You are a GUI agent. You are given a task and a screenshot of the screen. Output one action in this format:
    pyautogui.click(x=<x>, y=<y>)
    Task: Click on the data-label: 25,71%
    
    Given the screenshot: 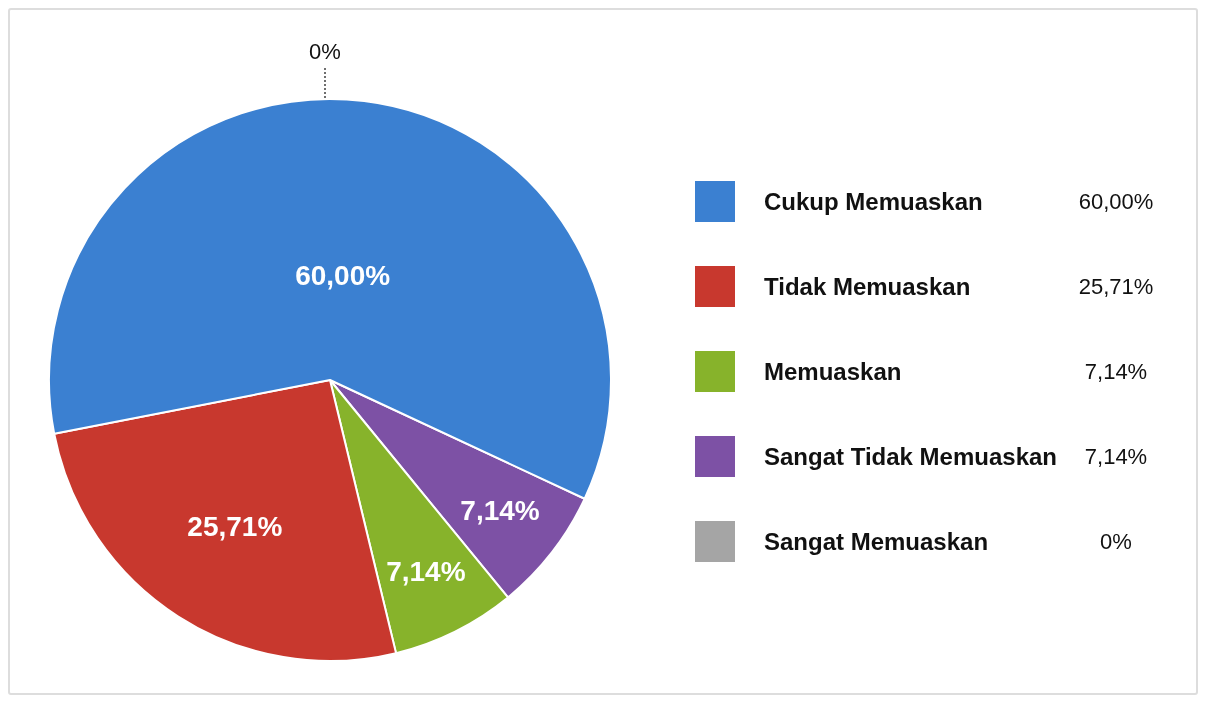 What is the action you would take?
    pyautogui.click(x=235, y=527)
    